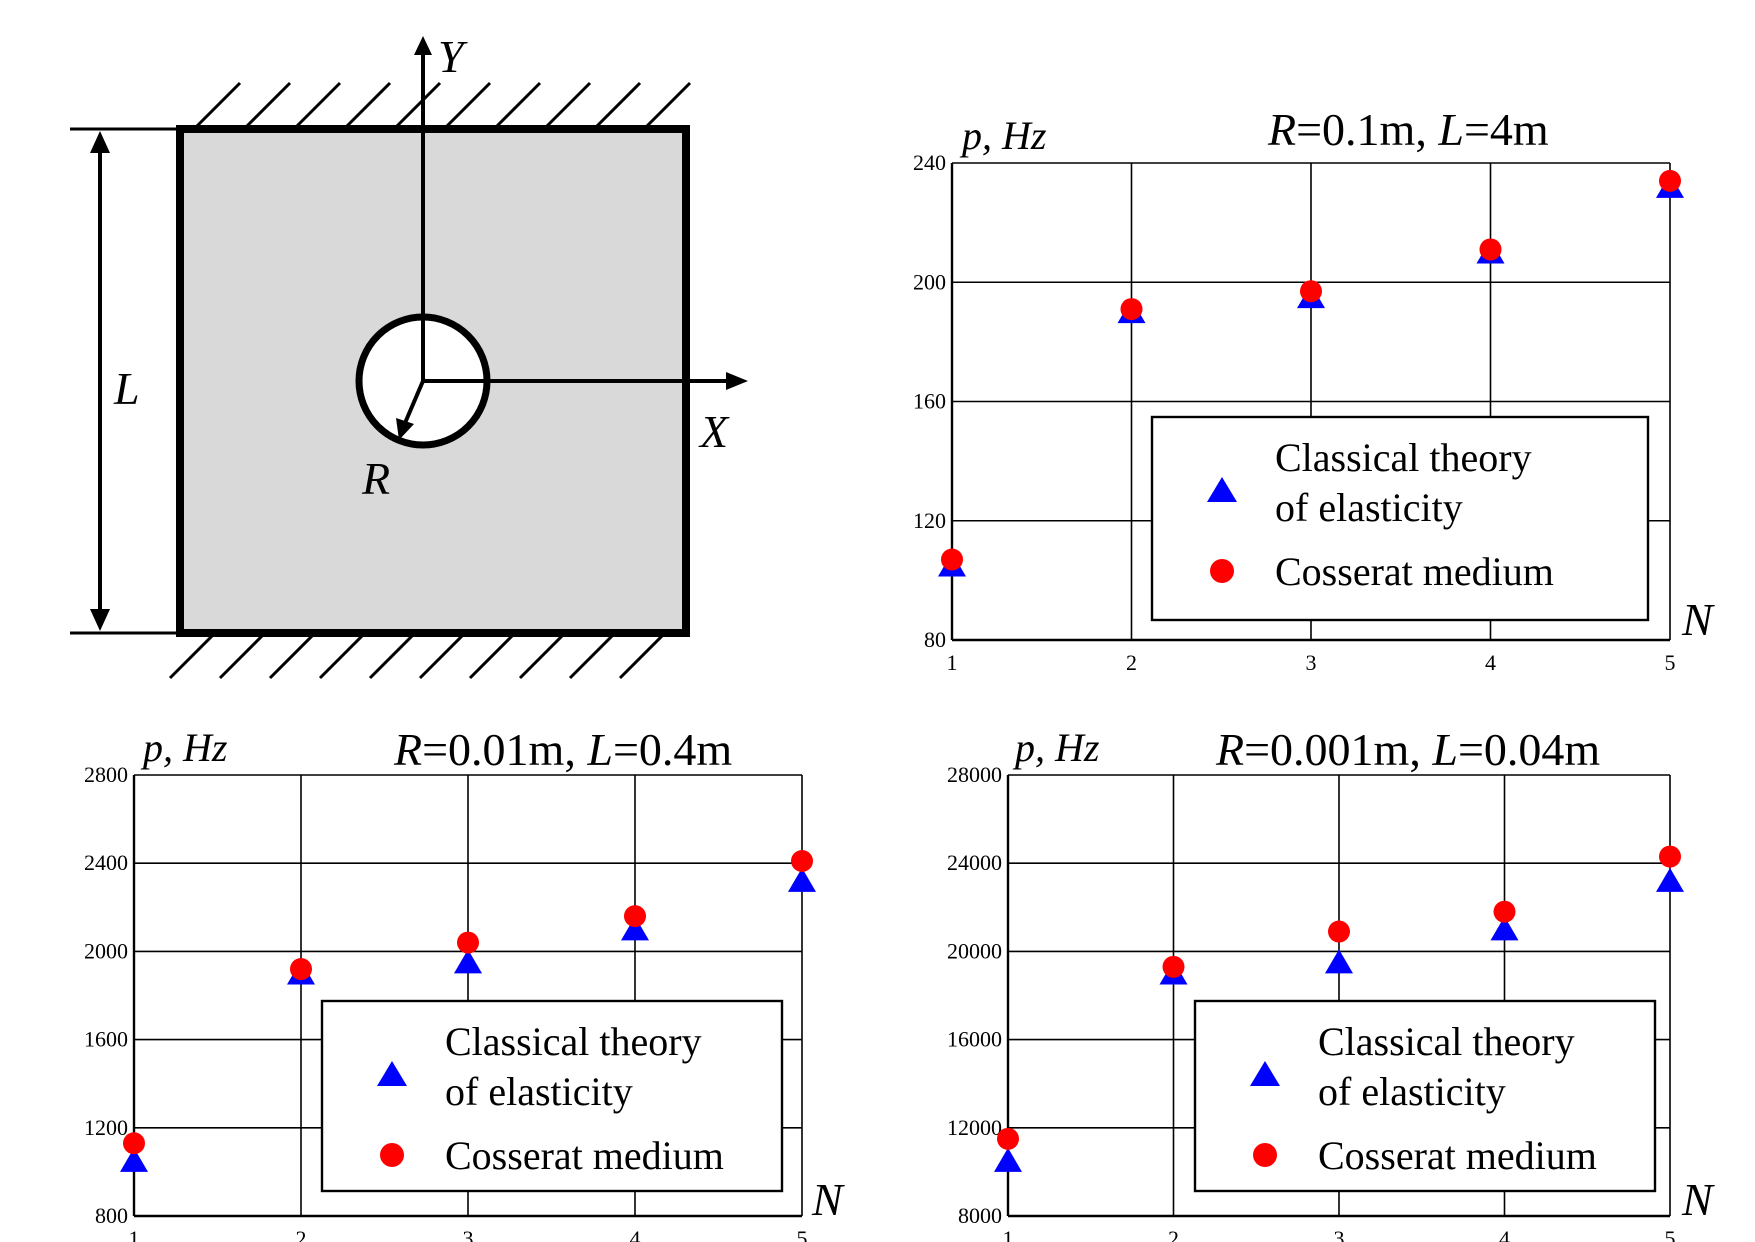  I want to click on dimension-arrow-top, so click(100, 142).